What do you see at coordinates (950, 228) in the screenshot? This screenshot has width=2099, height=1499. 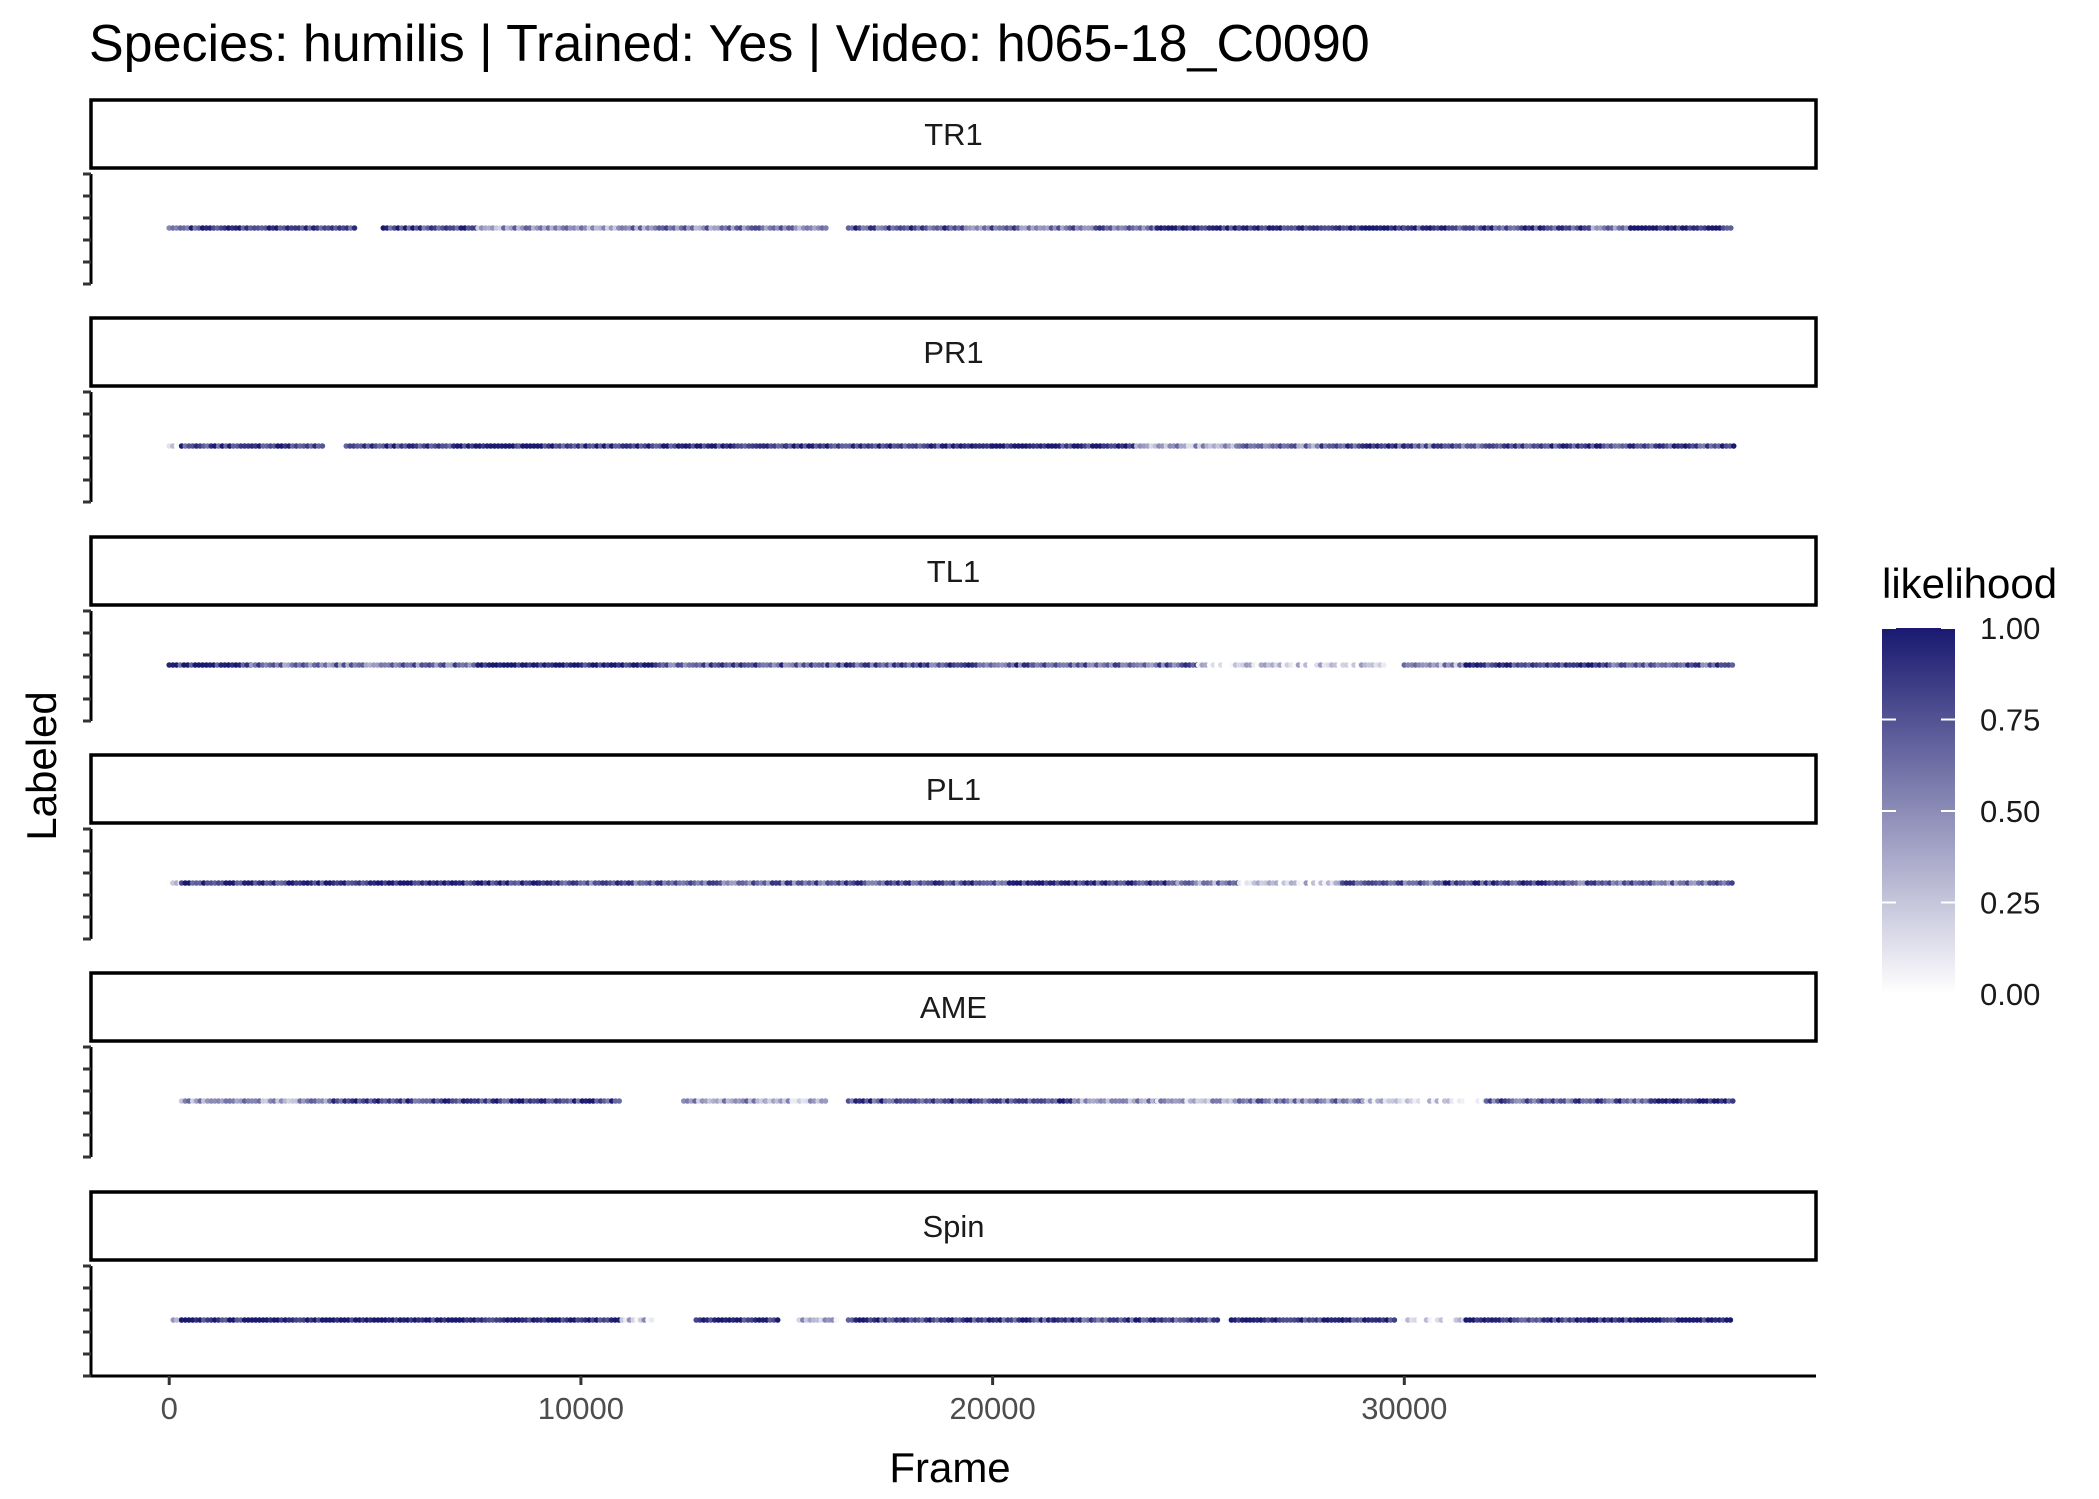 I see `series-points-tr1` at bounding box center [950, 228].